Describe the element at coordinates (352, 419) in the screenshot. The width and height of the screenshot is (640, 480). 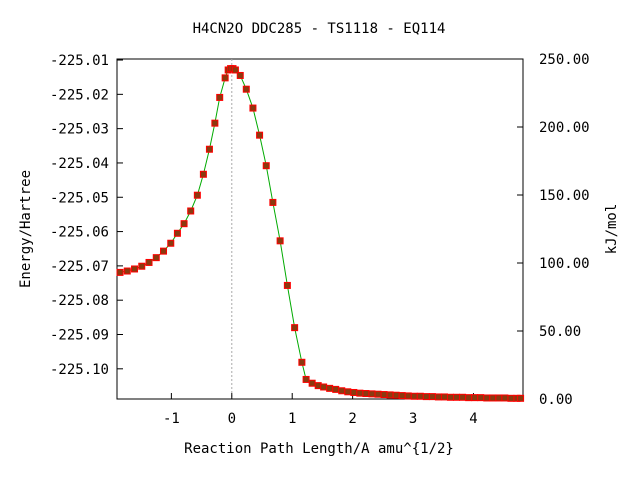
I see `x-tick-label: 2` at that location.